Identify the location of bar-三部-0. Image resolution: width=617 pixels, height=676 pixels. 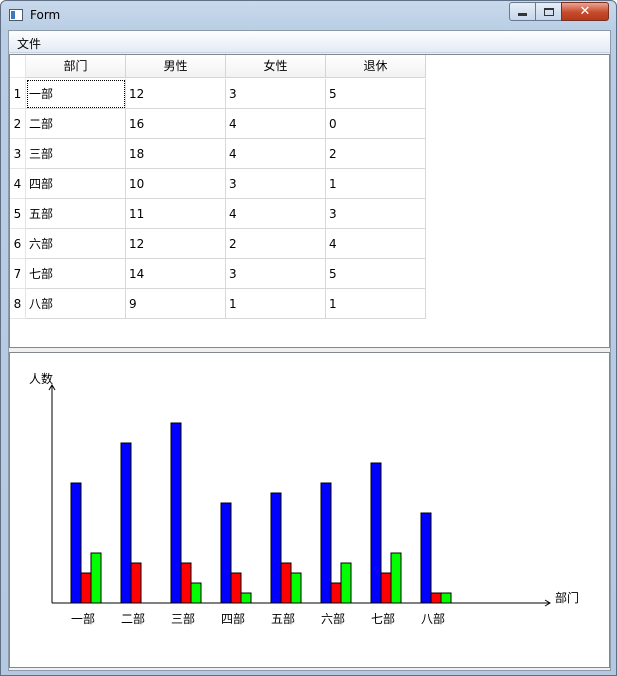
(176, 513).